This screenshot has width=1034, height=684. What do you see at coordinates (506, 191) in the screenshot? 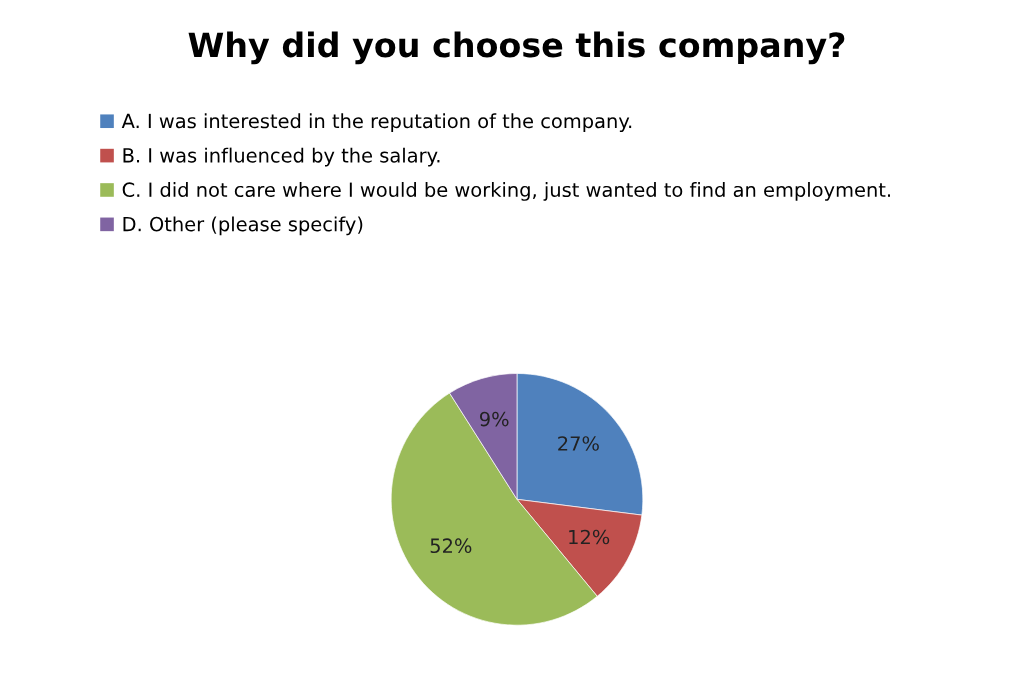
I see `legend-label: C. I did not care where I would be working, just wanted to find an employment.` at bounding box center [506, 191].